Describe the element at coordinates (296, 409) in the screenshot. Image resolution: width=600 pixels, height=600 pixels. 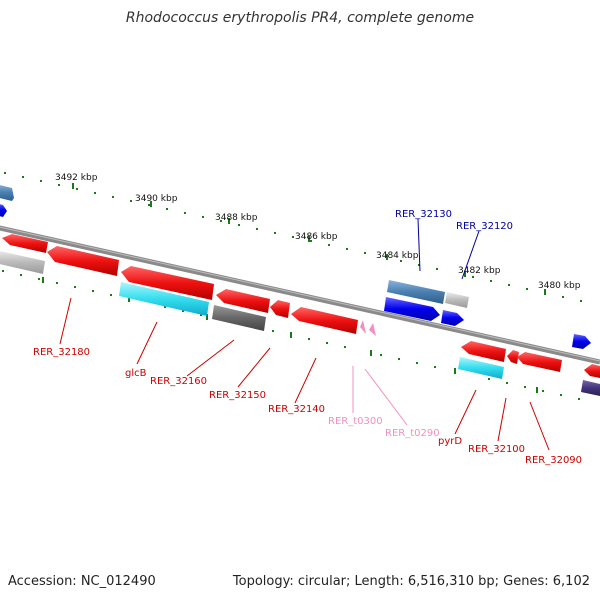
I see `gene-label-rer-32140: RER_32140` at that location.